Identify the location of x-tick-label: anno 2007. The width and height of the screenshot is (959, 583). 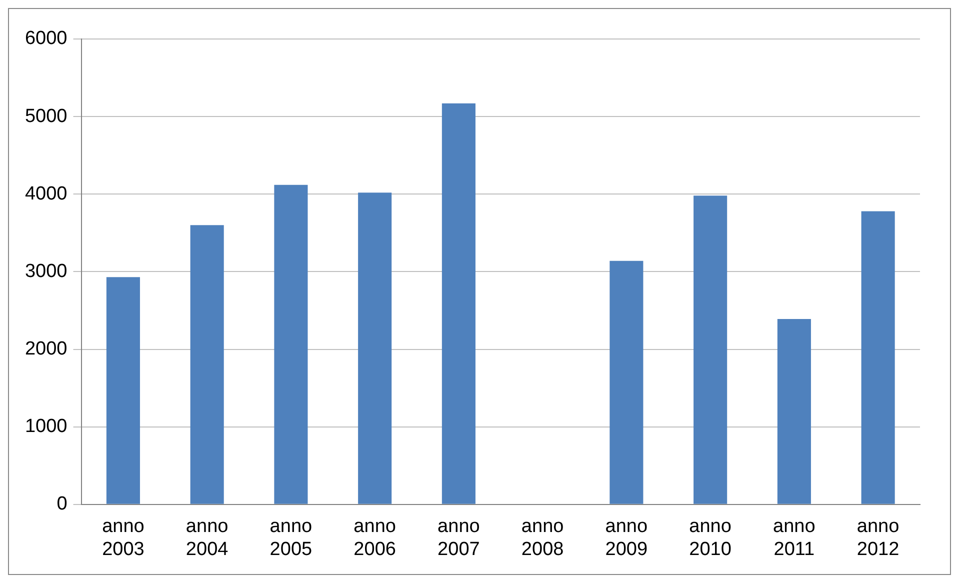
(459, 538).